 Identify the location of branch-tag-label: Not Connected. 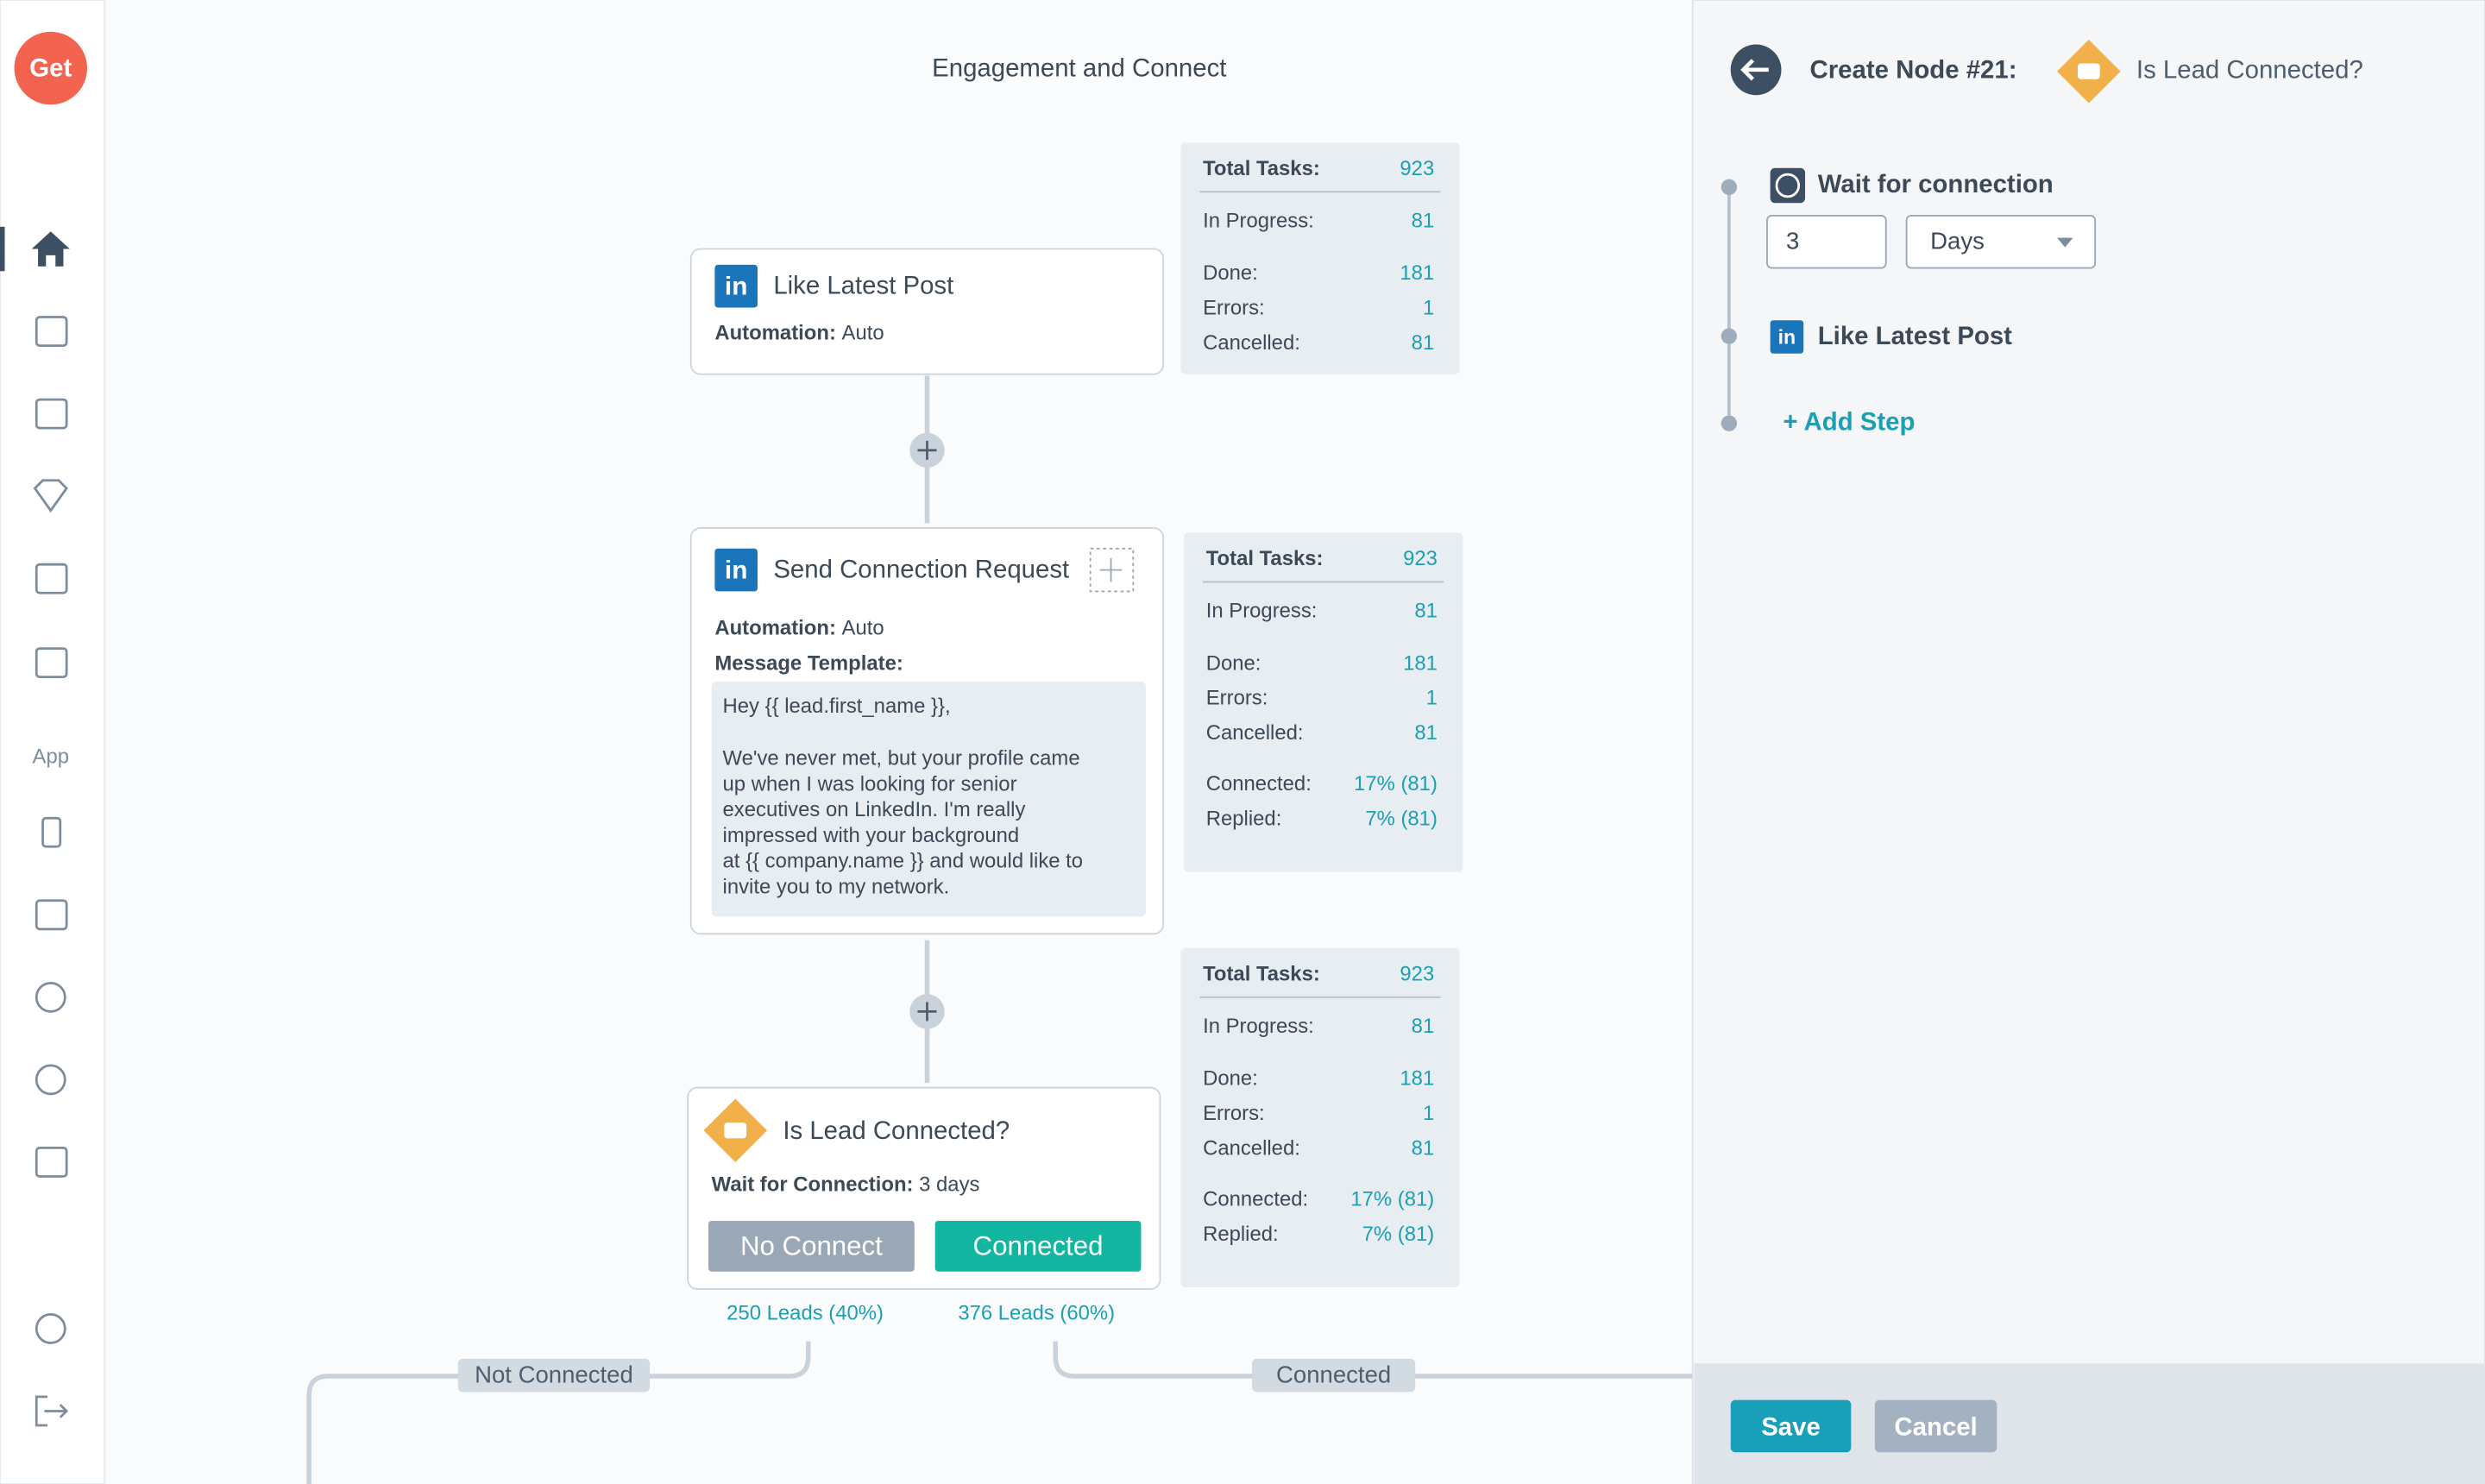
(554, 1374).